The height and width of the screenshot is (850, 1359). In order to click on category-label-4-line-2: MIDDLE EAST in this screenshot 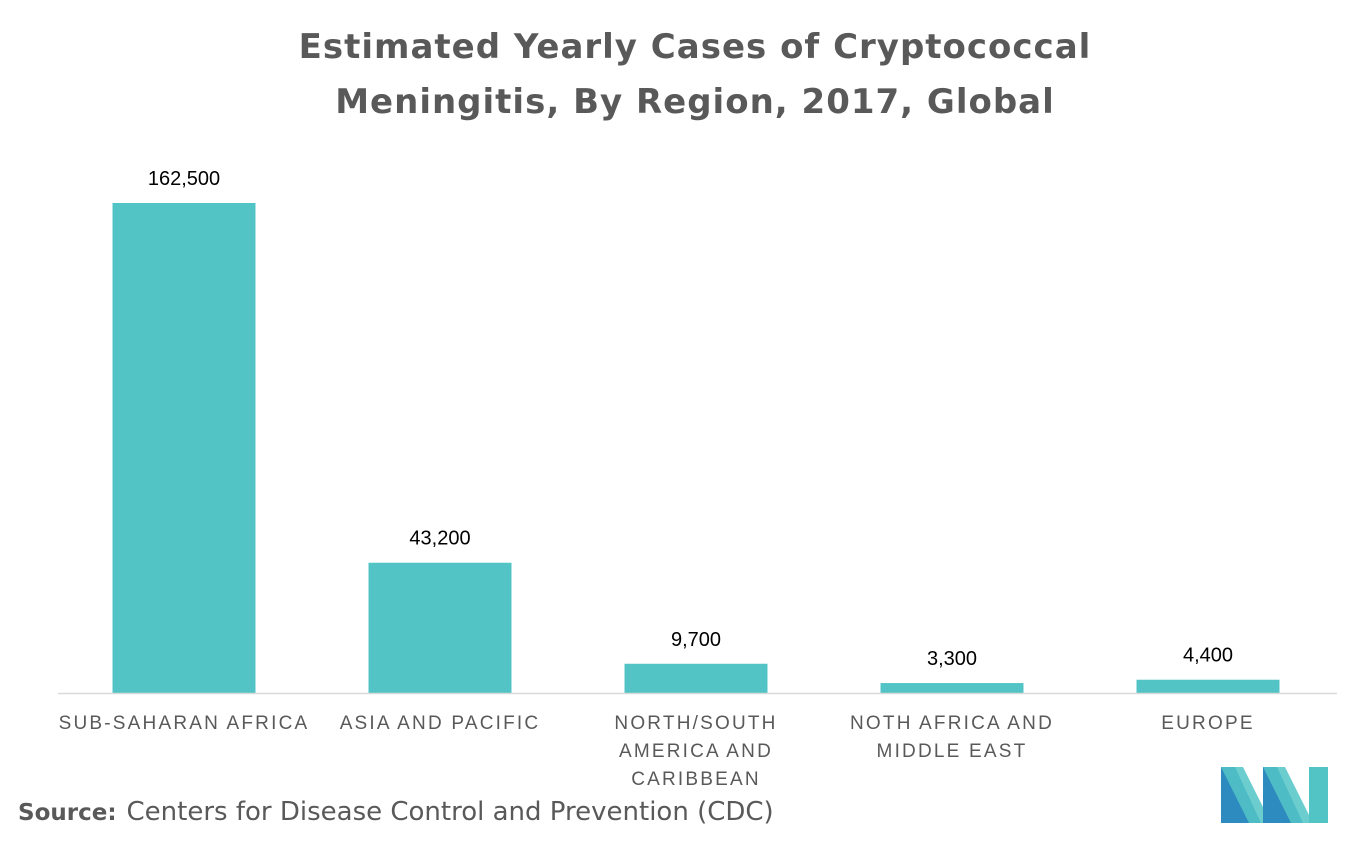, I will do `click(952, 751)`.